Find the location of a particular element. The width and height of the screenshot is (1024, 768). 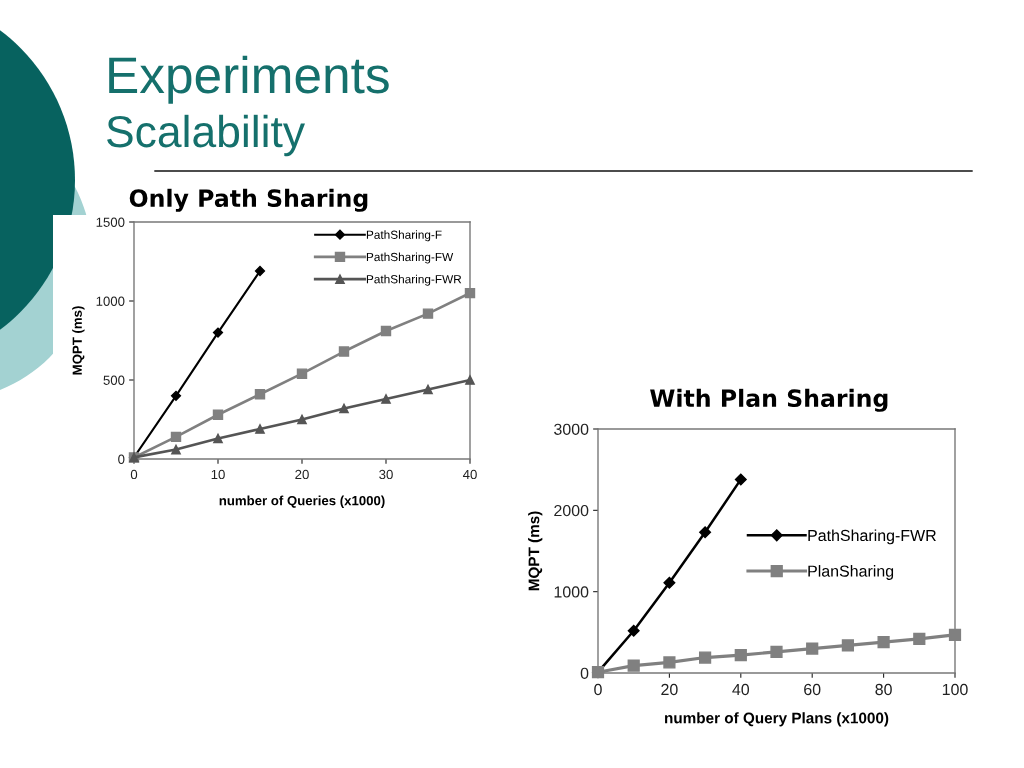

x-tick-label: 10 is located at coordinates (218, 474).